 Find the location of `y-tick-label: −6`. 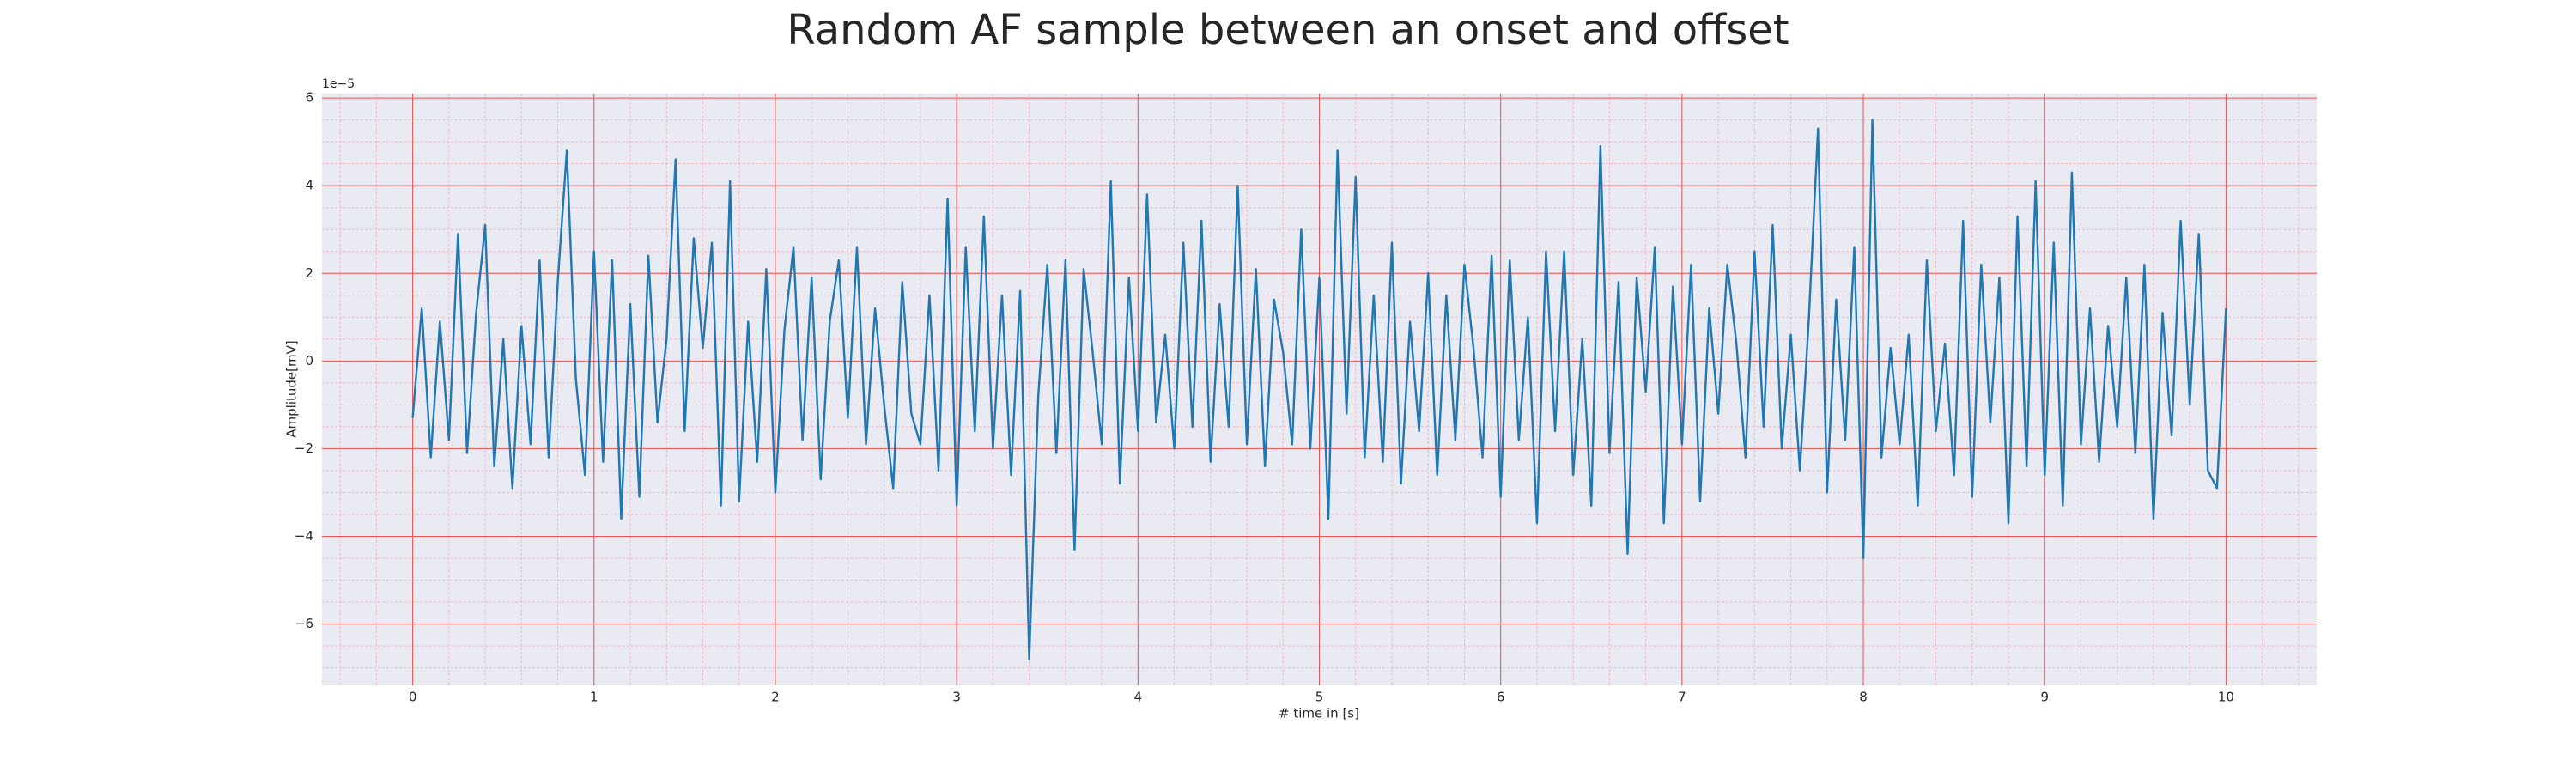

y-tick-label: −6 is located at coordinates (304, 623).